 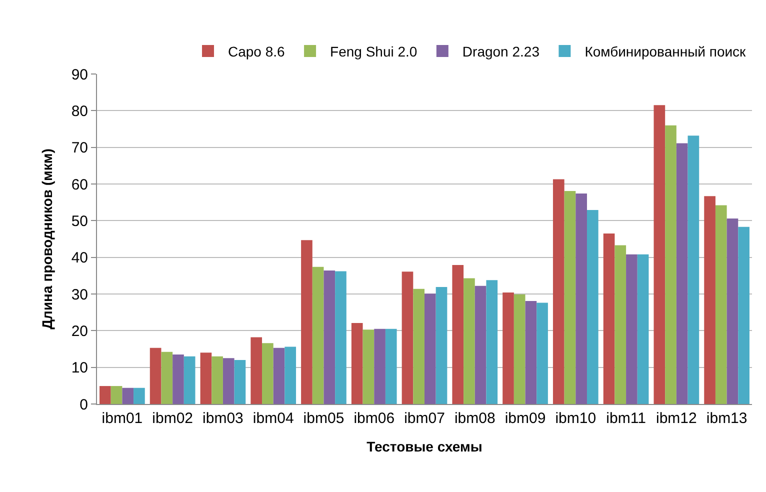 I want to click on x-tick-label: ibm03, so click(x=223, y=418).